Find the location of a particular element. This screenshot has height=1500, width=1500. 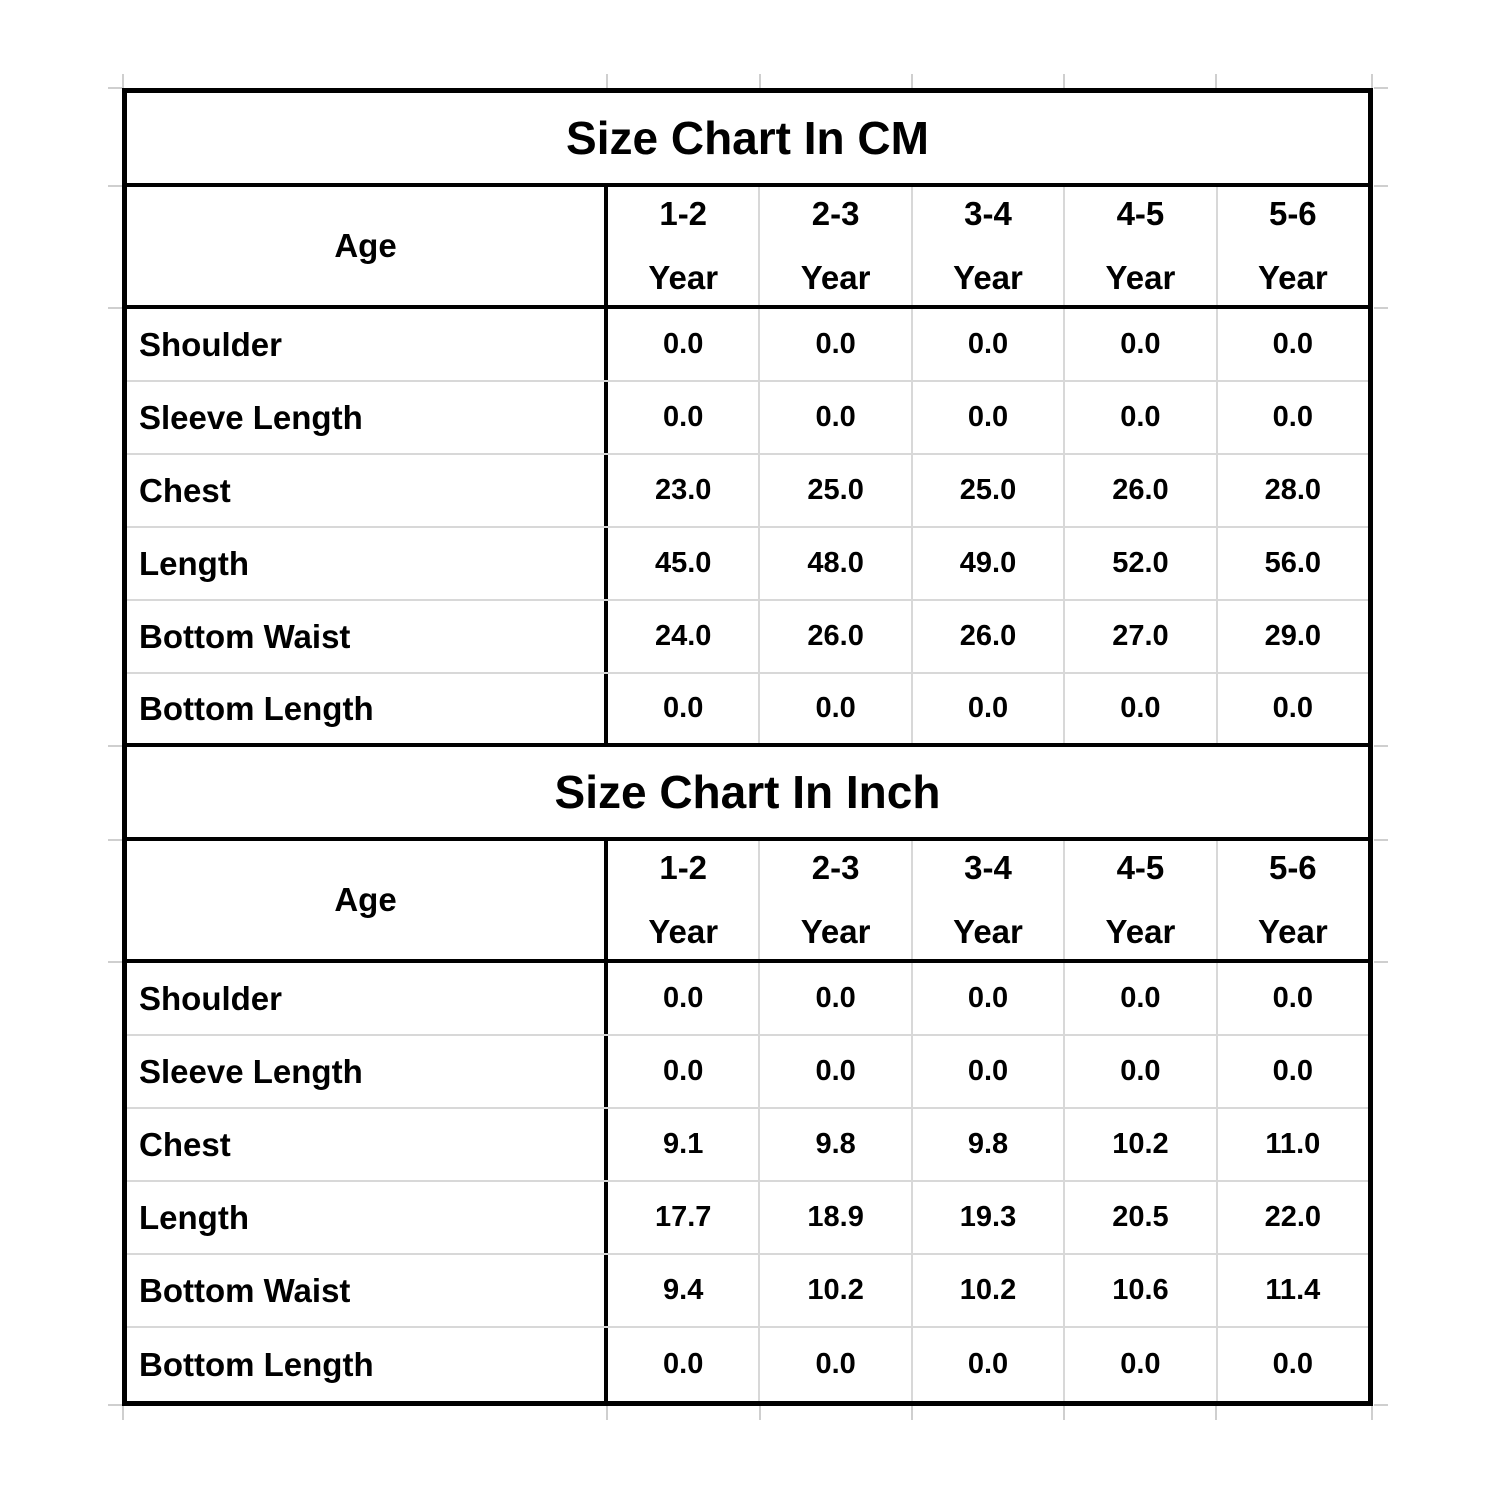

cell-value: 20.5 is located at coordinates (1139, 1217).